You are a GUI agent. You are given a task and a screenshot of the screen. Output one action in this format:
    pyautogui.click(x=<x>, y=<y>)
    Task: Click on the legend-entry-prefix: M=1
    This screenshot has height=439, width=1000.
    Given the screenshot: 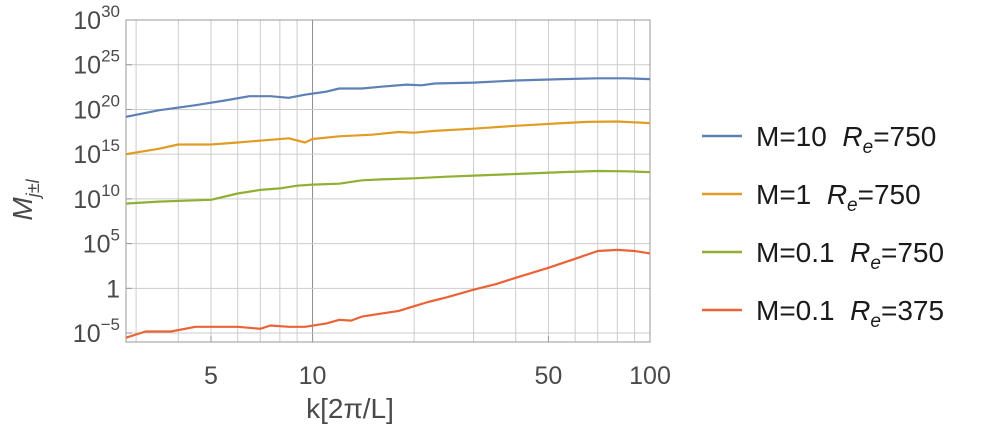 What is the action you would take?
    pyautogui.click(x=791, y=194)
    